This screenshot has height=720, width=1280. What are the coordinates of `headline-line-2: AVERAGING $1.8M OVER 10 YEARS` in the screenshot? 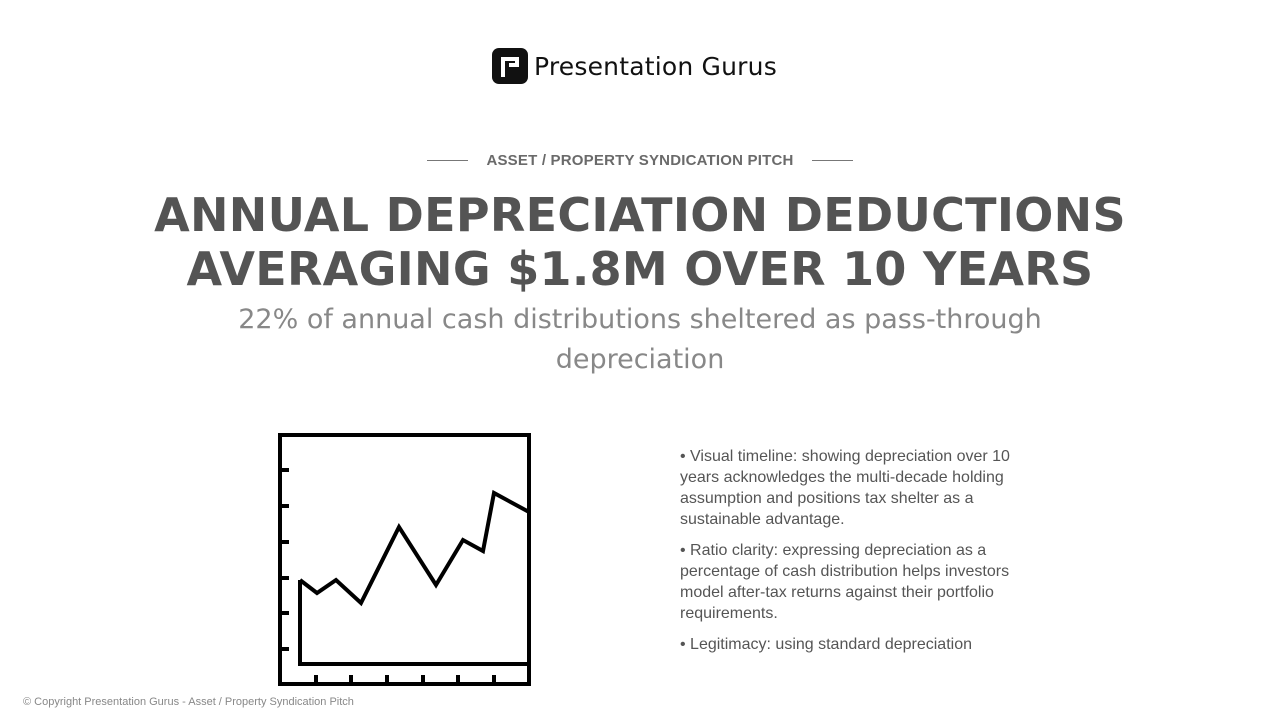 It's located at (640, 269).